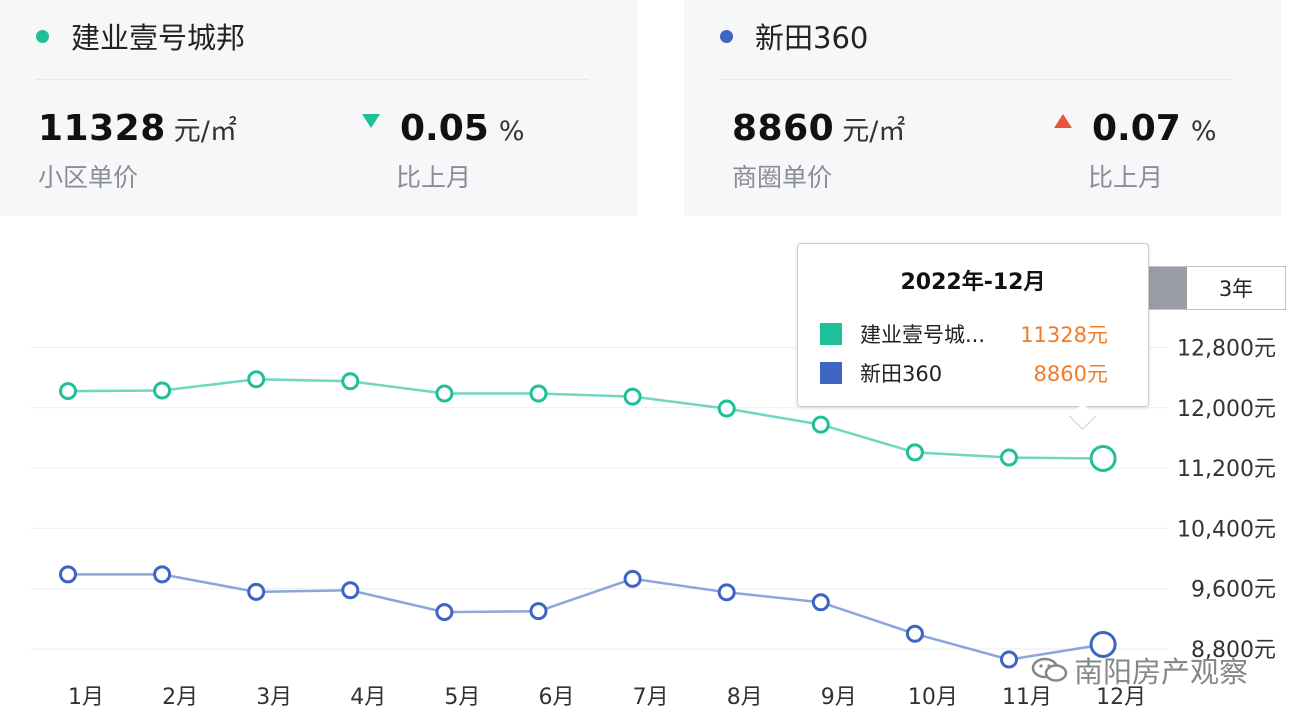 This screenshot has width=1300, height=726. I want to click on community-name: 建业壹号城邦, so click(158, 38).